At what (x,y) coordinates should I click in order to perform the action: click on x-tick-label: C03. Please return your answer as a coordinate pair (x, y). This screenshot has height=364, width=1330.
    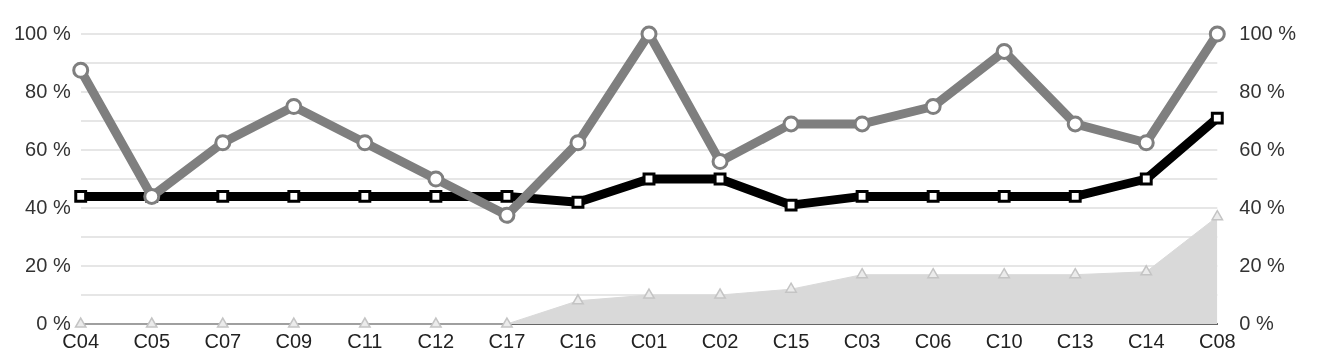
    Looking at the image, I should click on (862, 340).